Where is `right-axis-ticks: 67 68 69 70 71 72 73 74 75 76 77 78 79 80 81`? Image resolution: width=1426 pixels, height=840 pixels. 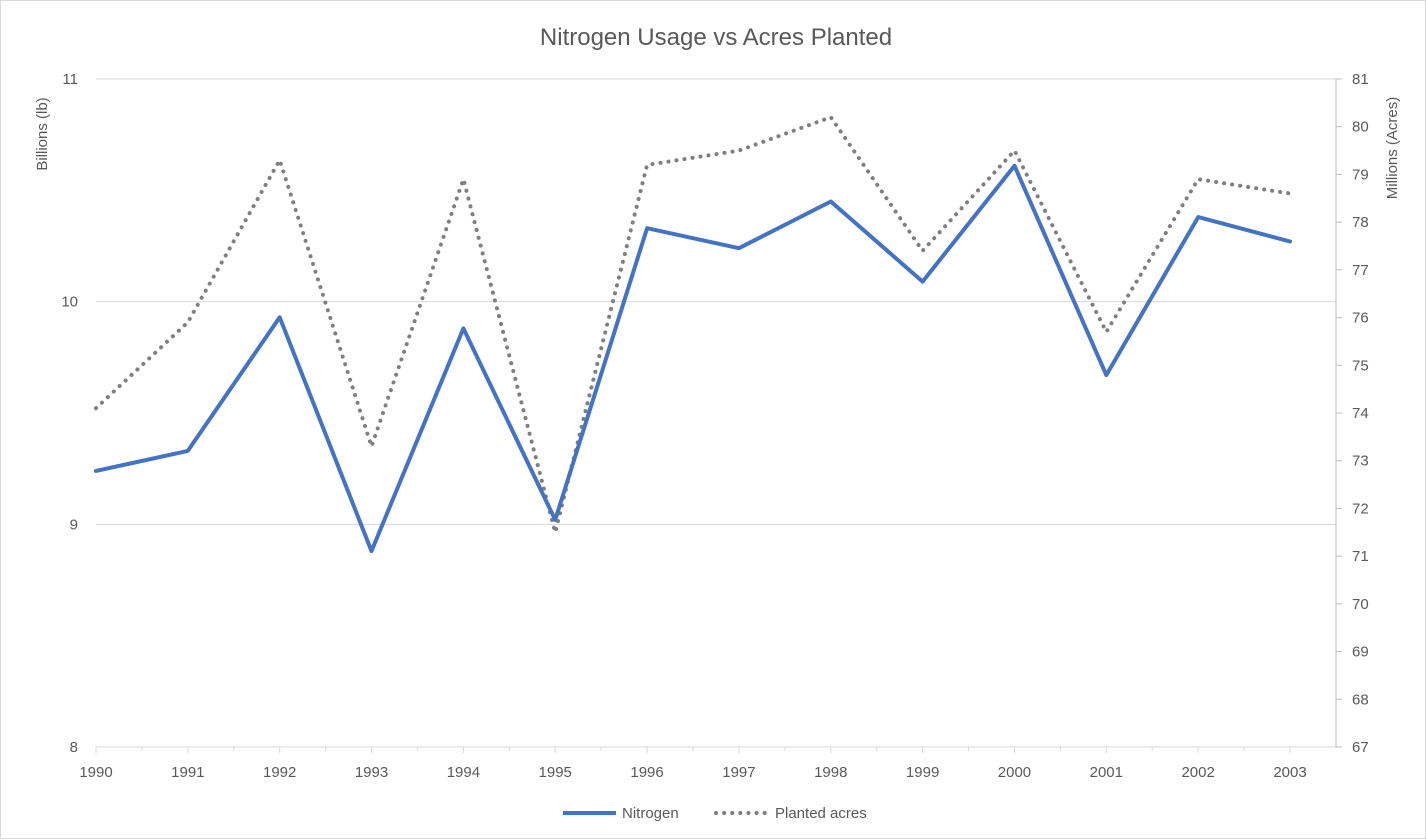
right-axis-ticks: 67 68 69 70 71 72 73 74 75 76 77 78 79 80 81 is located at coordinates (1352, 413).